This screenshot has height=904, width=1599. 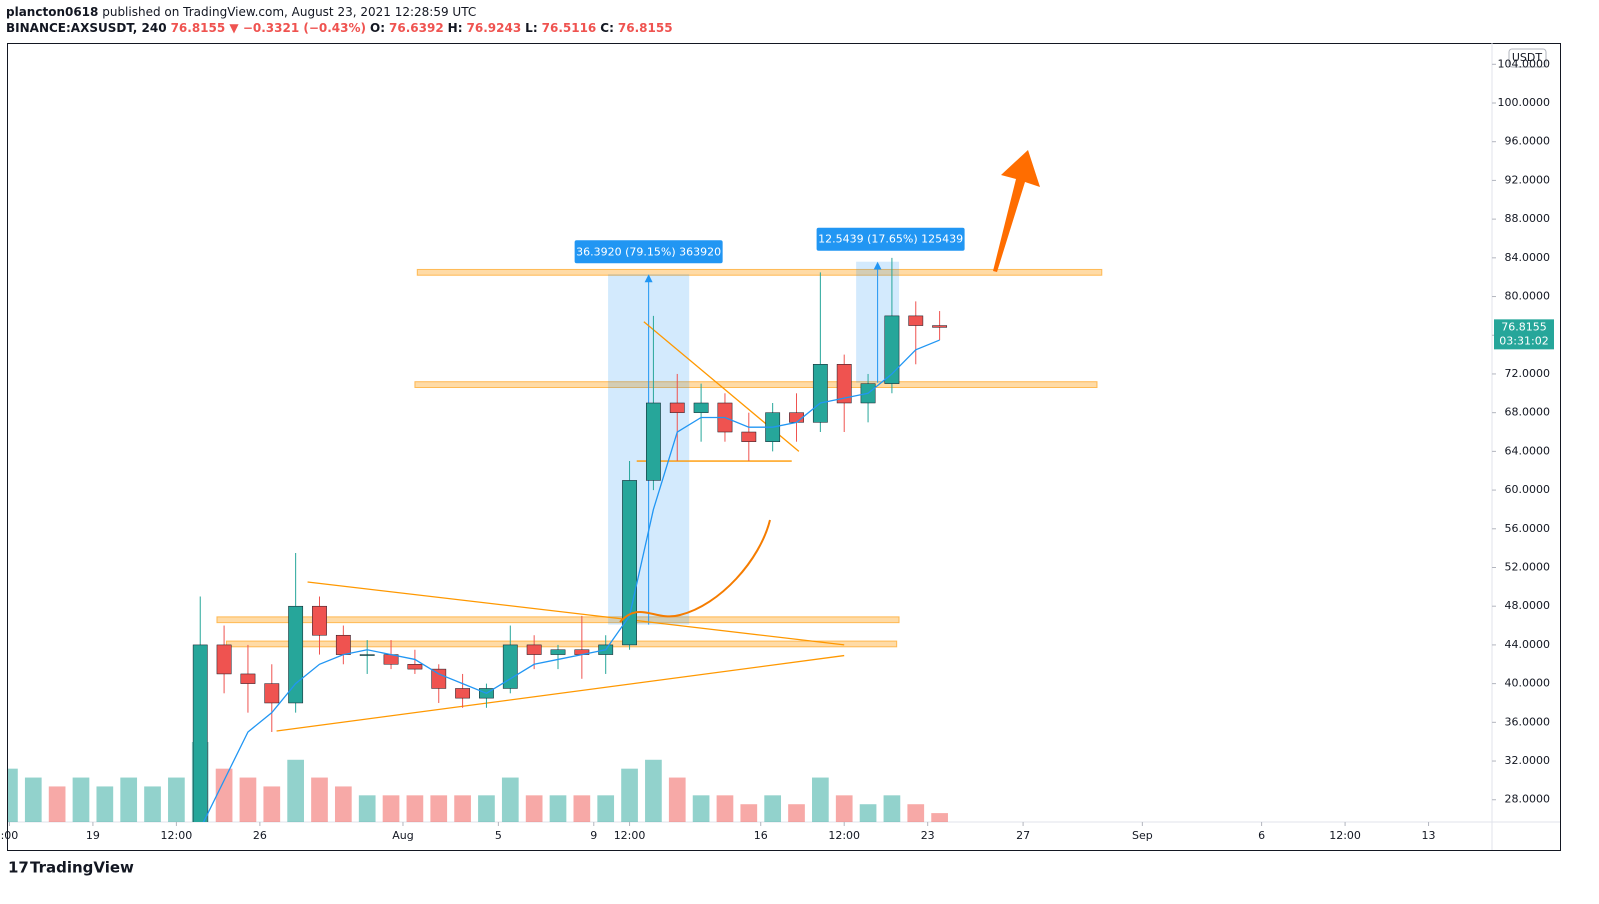 What do you see at coordinates (1528, 296) in the screenshot?
I see `y-tick-label: 80.0000` at bounding box center [1528, 296].